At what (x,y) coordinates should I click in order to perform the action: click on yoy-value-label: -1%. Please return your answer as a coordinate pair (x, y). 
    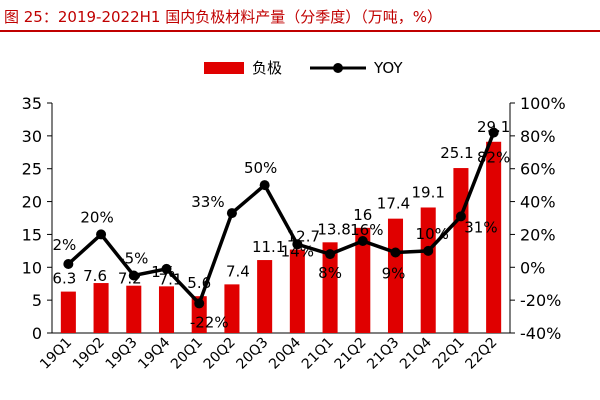
    Looking at the image, I should click on (160, 272).